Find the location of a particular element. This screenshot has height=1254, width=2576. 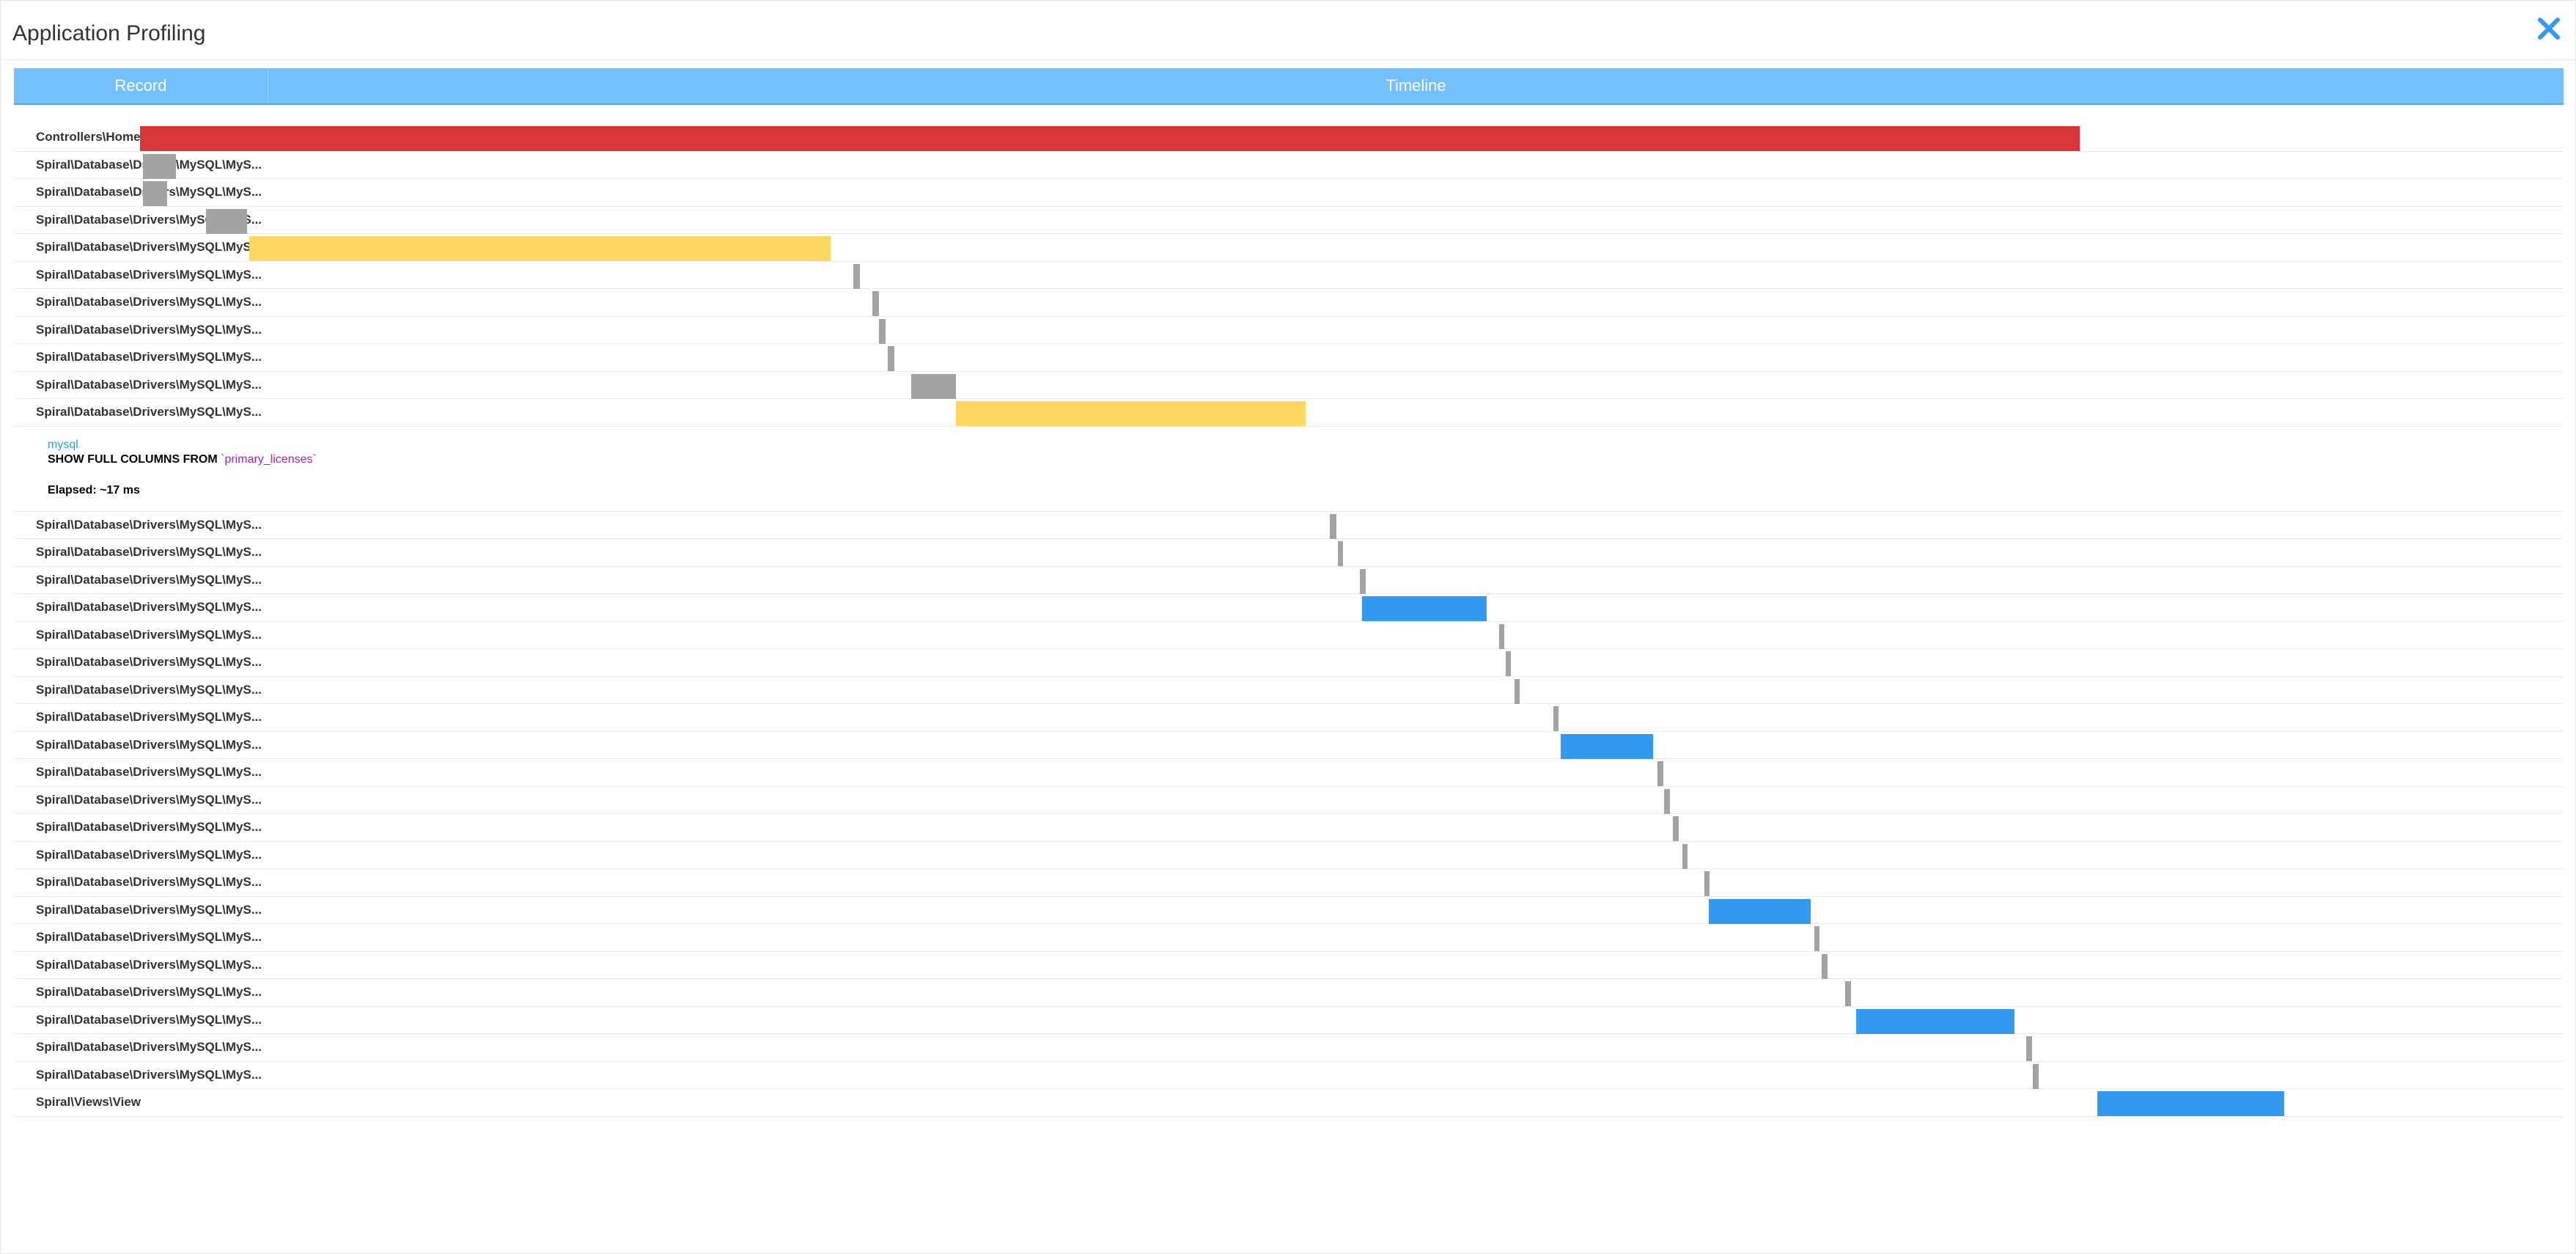

close-icon is located at coordinates (2549, 29).